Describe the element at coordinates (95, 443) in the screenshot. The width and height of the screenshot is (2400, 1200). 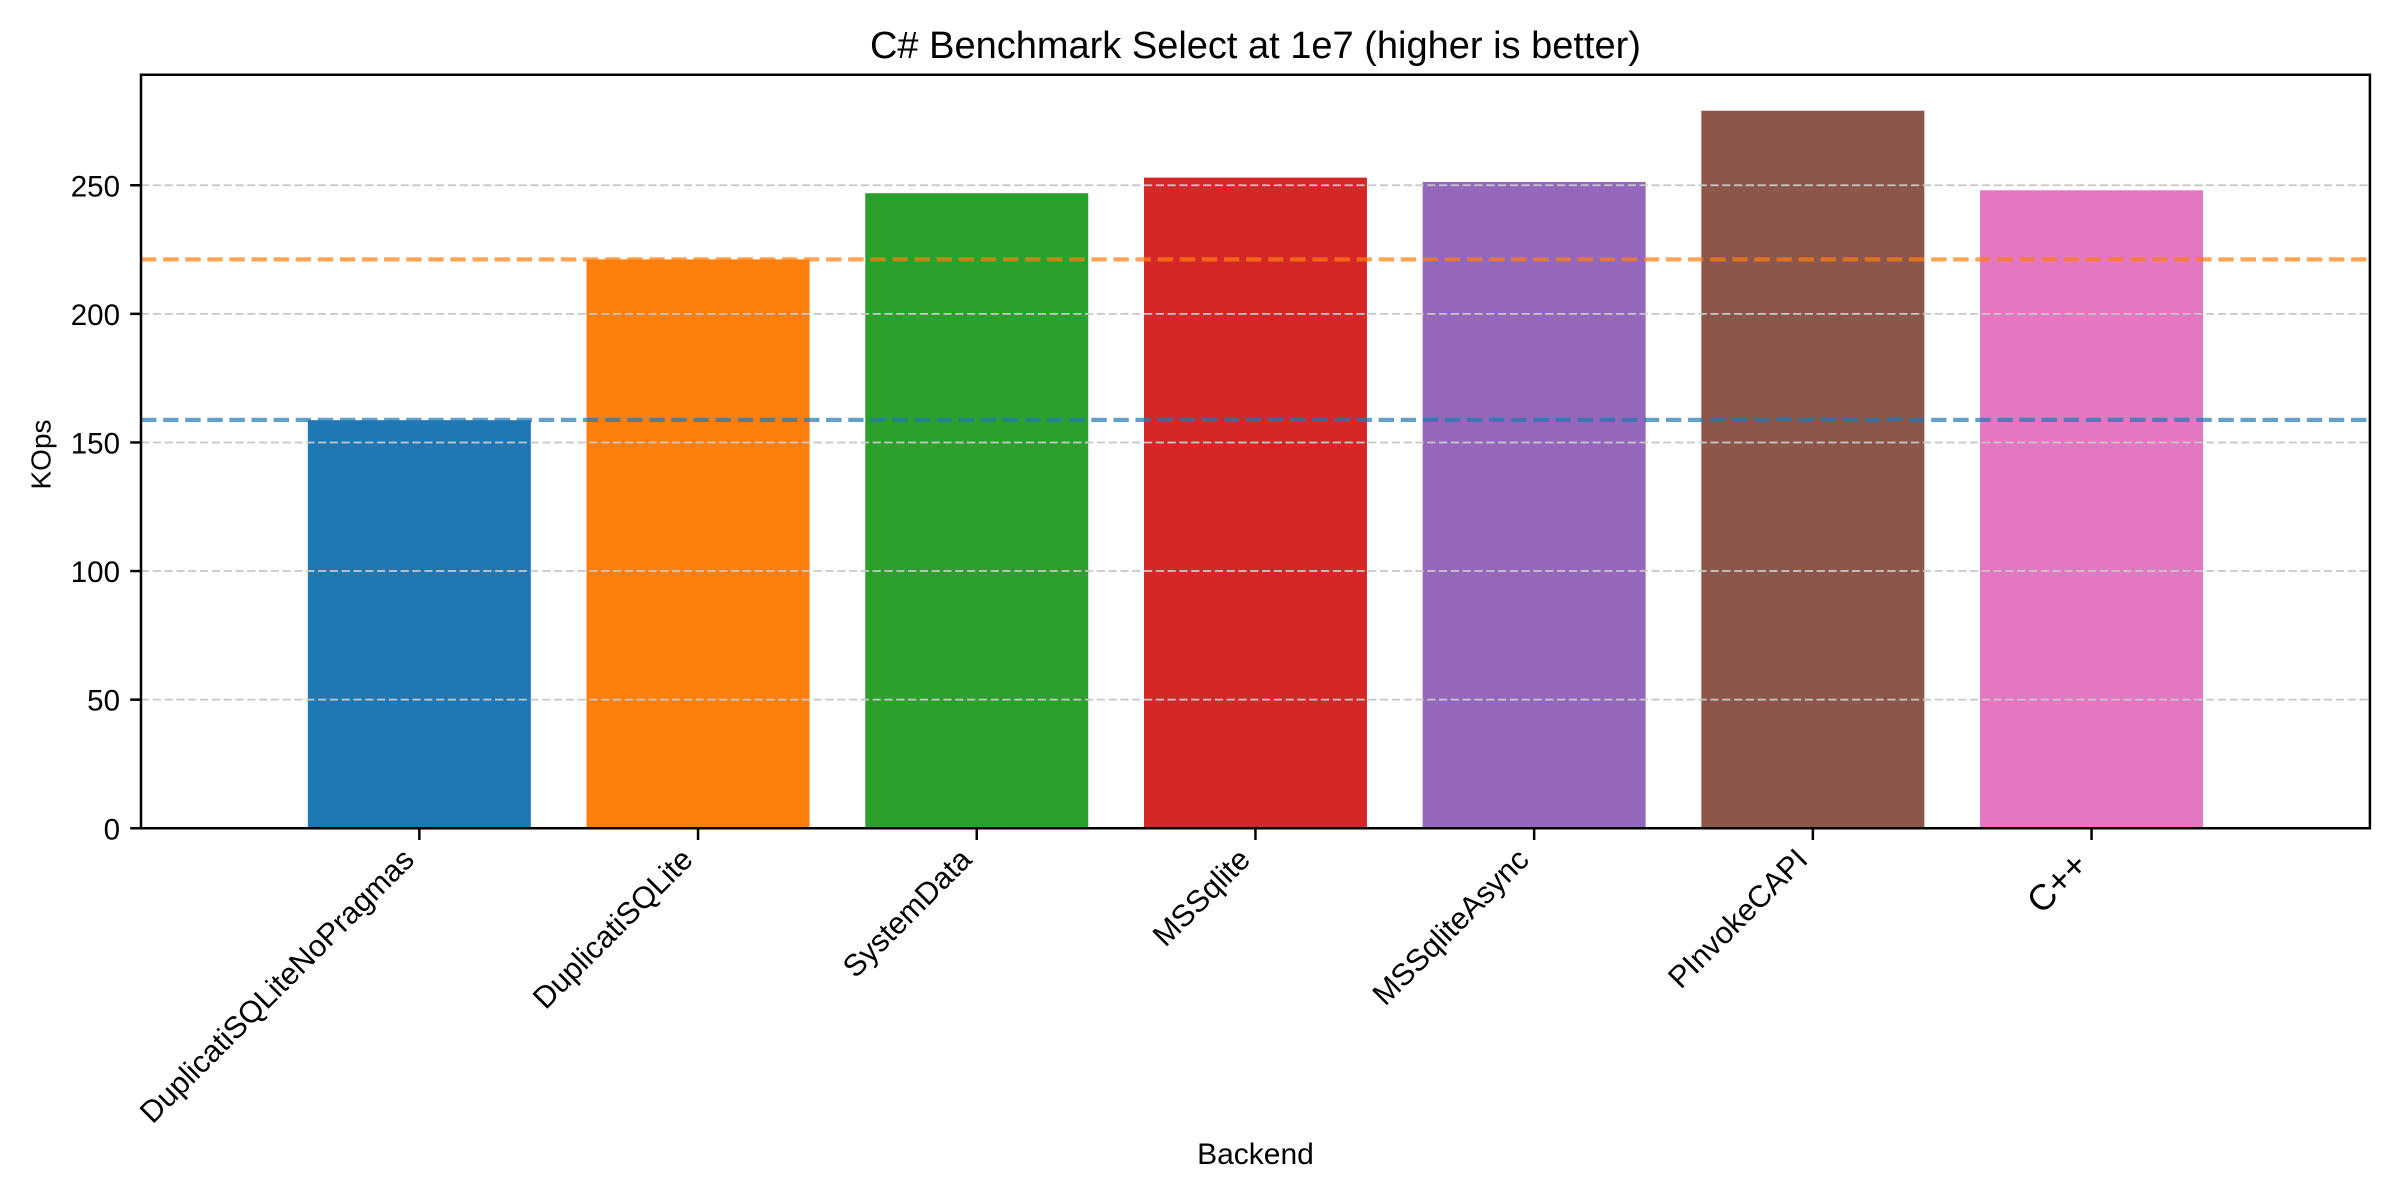
I see `svg-text: 150` at that location.